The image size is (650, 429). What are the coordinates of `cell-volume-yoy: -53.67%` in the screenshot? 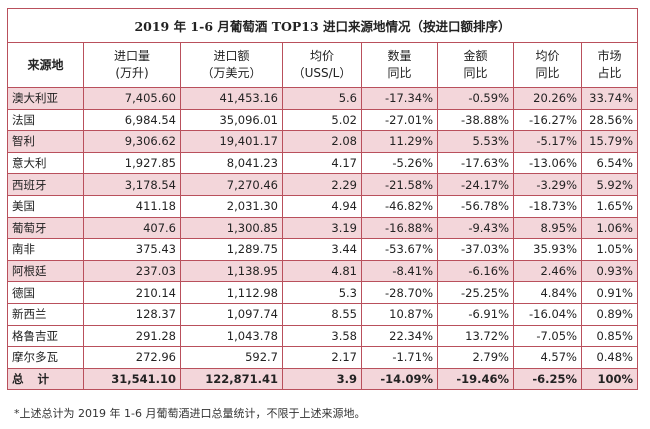 It's located at (399, 249).